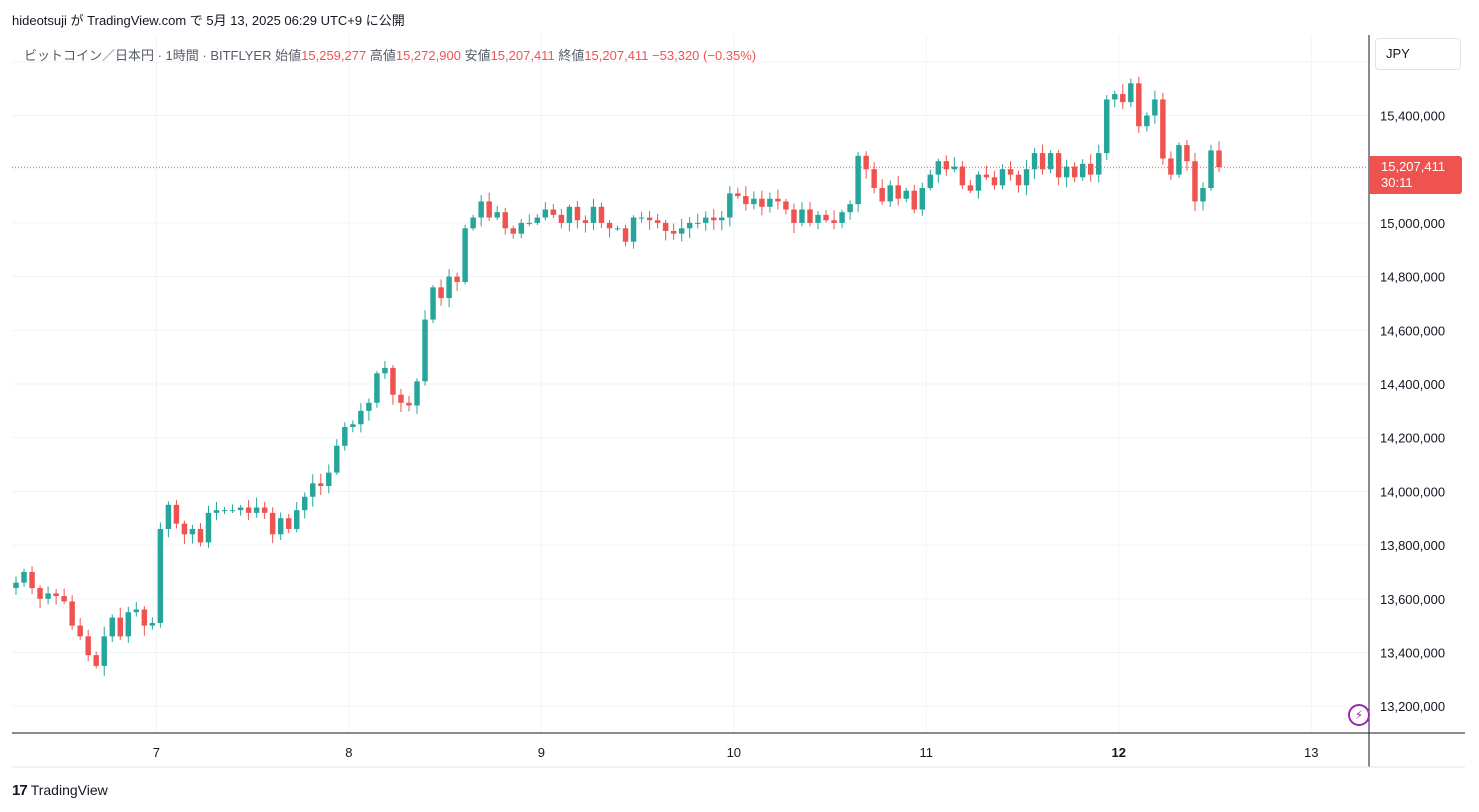 The image size is (1479, 812). Describe the element at coordinates (1412, 491) in the screenshot. I see `y-tick-label: 14,000,000` at that location.